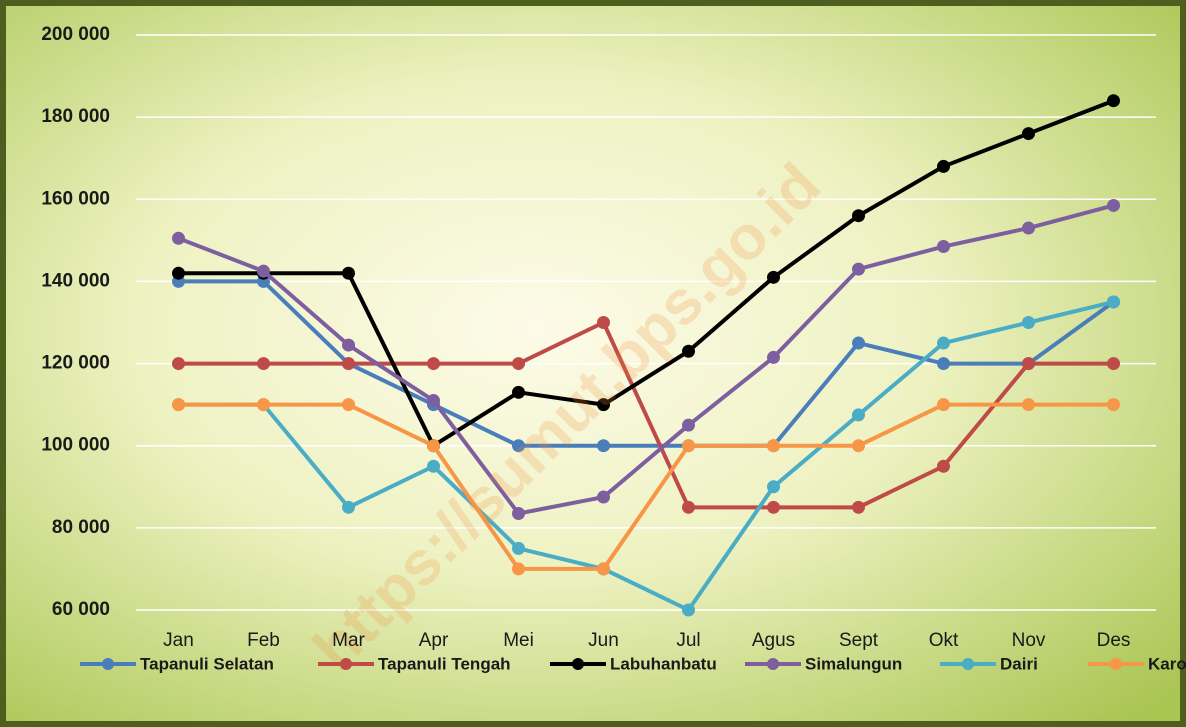  I want to click on legend-label: Tapanuli Selatan, so click(207, 663).